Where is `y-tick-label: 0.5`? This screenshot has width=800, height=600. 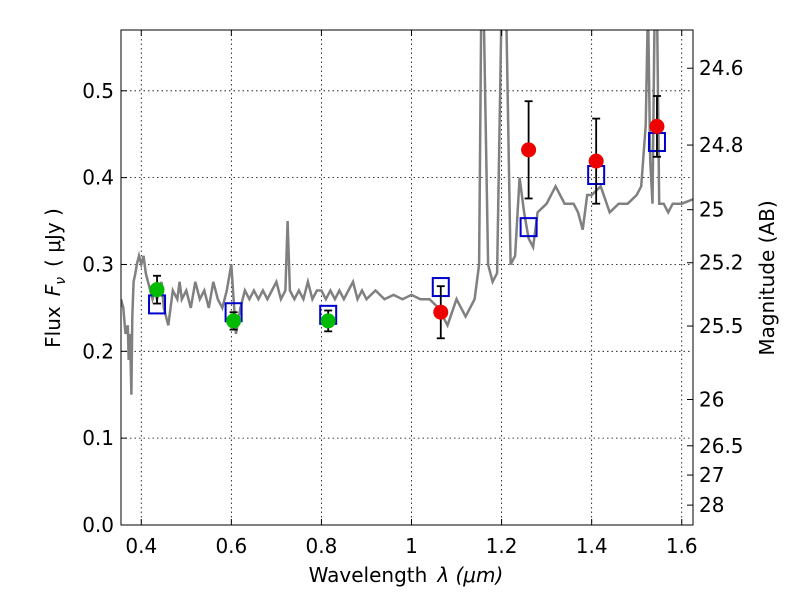
y-tick-label: 0.5 is located at coordinates (98, 91).